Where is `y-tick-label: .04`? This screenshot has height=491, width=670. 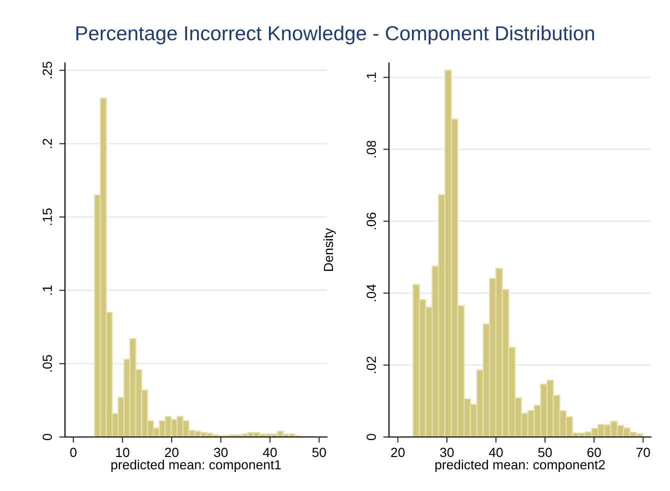
y-tick-label: .04 is located at coordinates (371, 293).